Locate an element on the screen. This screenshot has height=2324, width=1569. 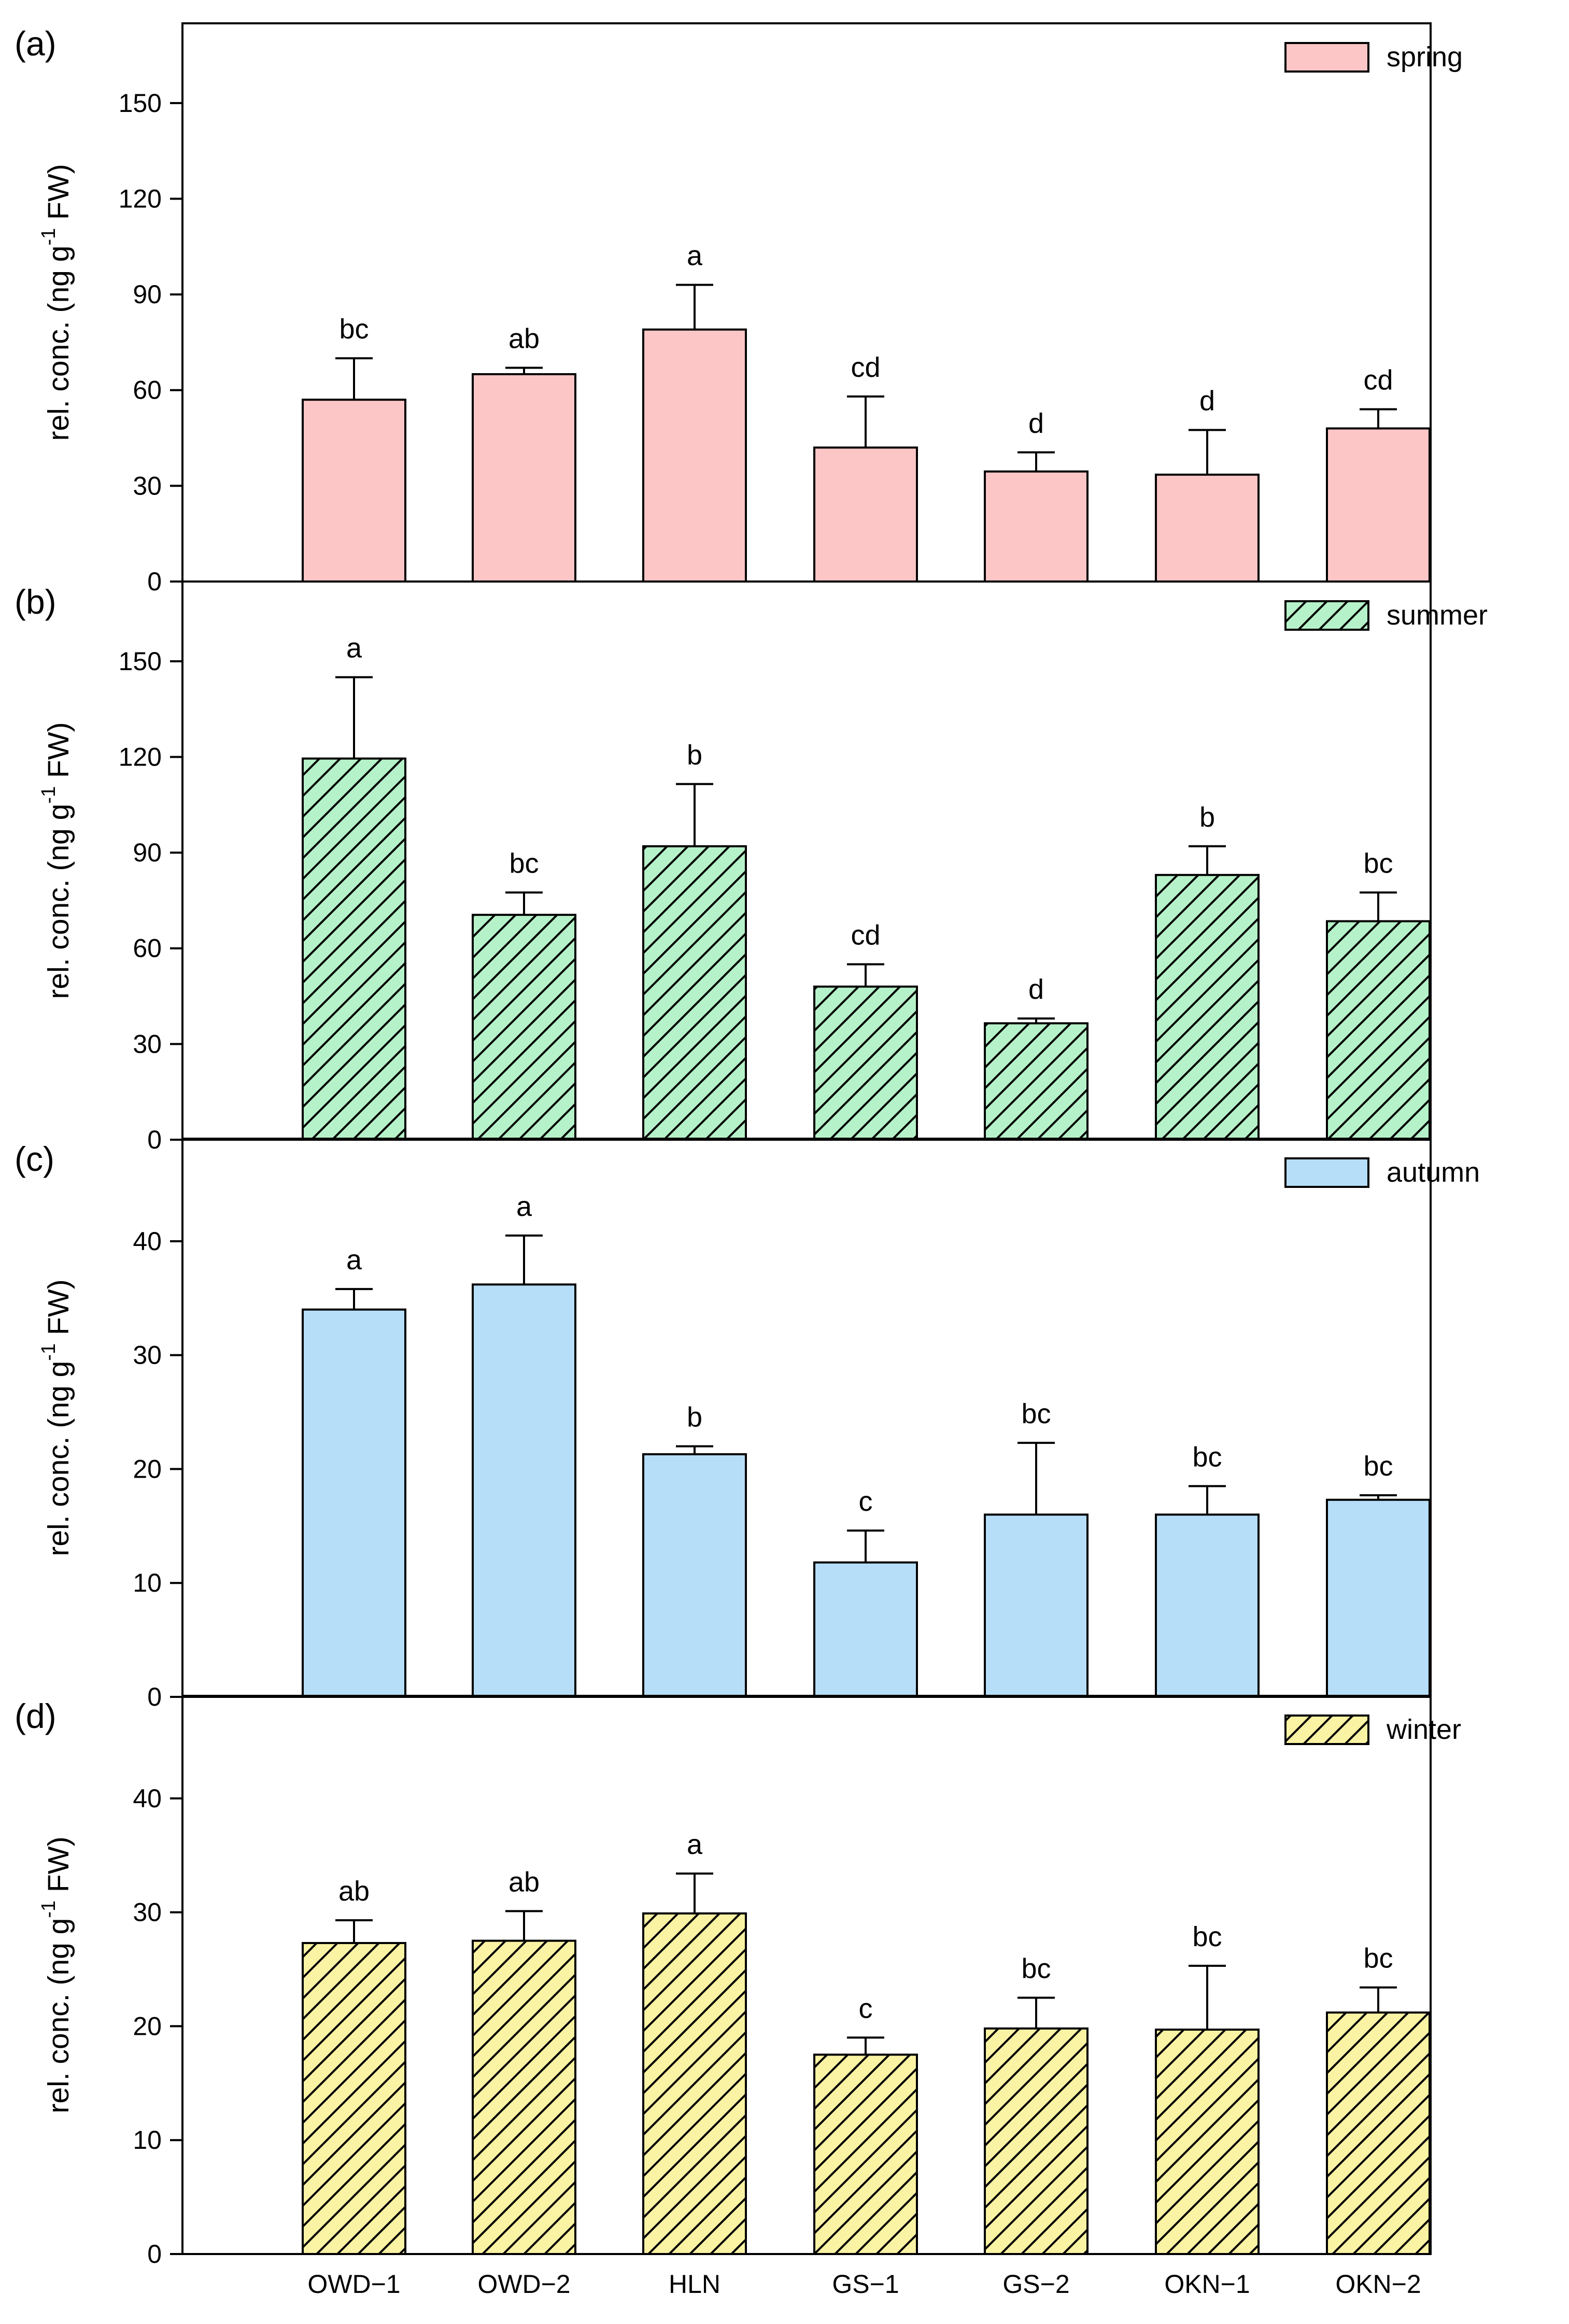
y-axis-label-sup-autumn: -1 is located at coordinates (49, 1352).